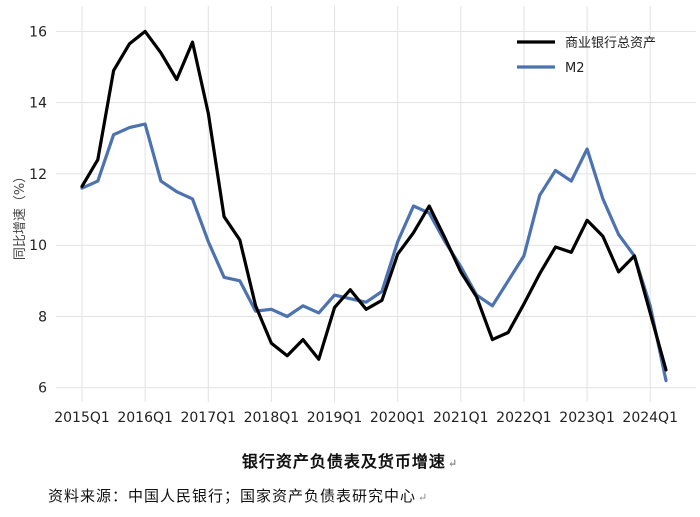 The height and width of the screenshot is (517, 700). I want to click on chart-source: 资料来源：中国人民银行；国家资产负债表研究中心 ↵, so click(368, 495).